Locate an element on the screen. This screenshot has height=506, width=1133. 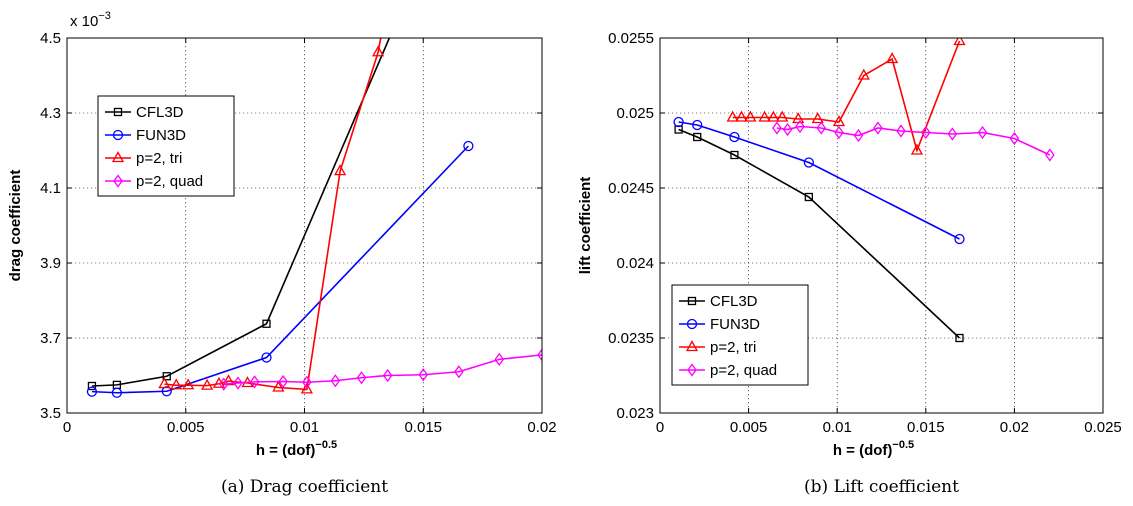
series-fun3d is located at coordinates (819, 180).